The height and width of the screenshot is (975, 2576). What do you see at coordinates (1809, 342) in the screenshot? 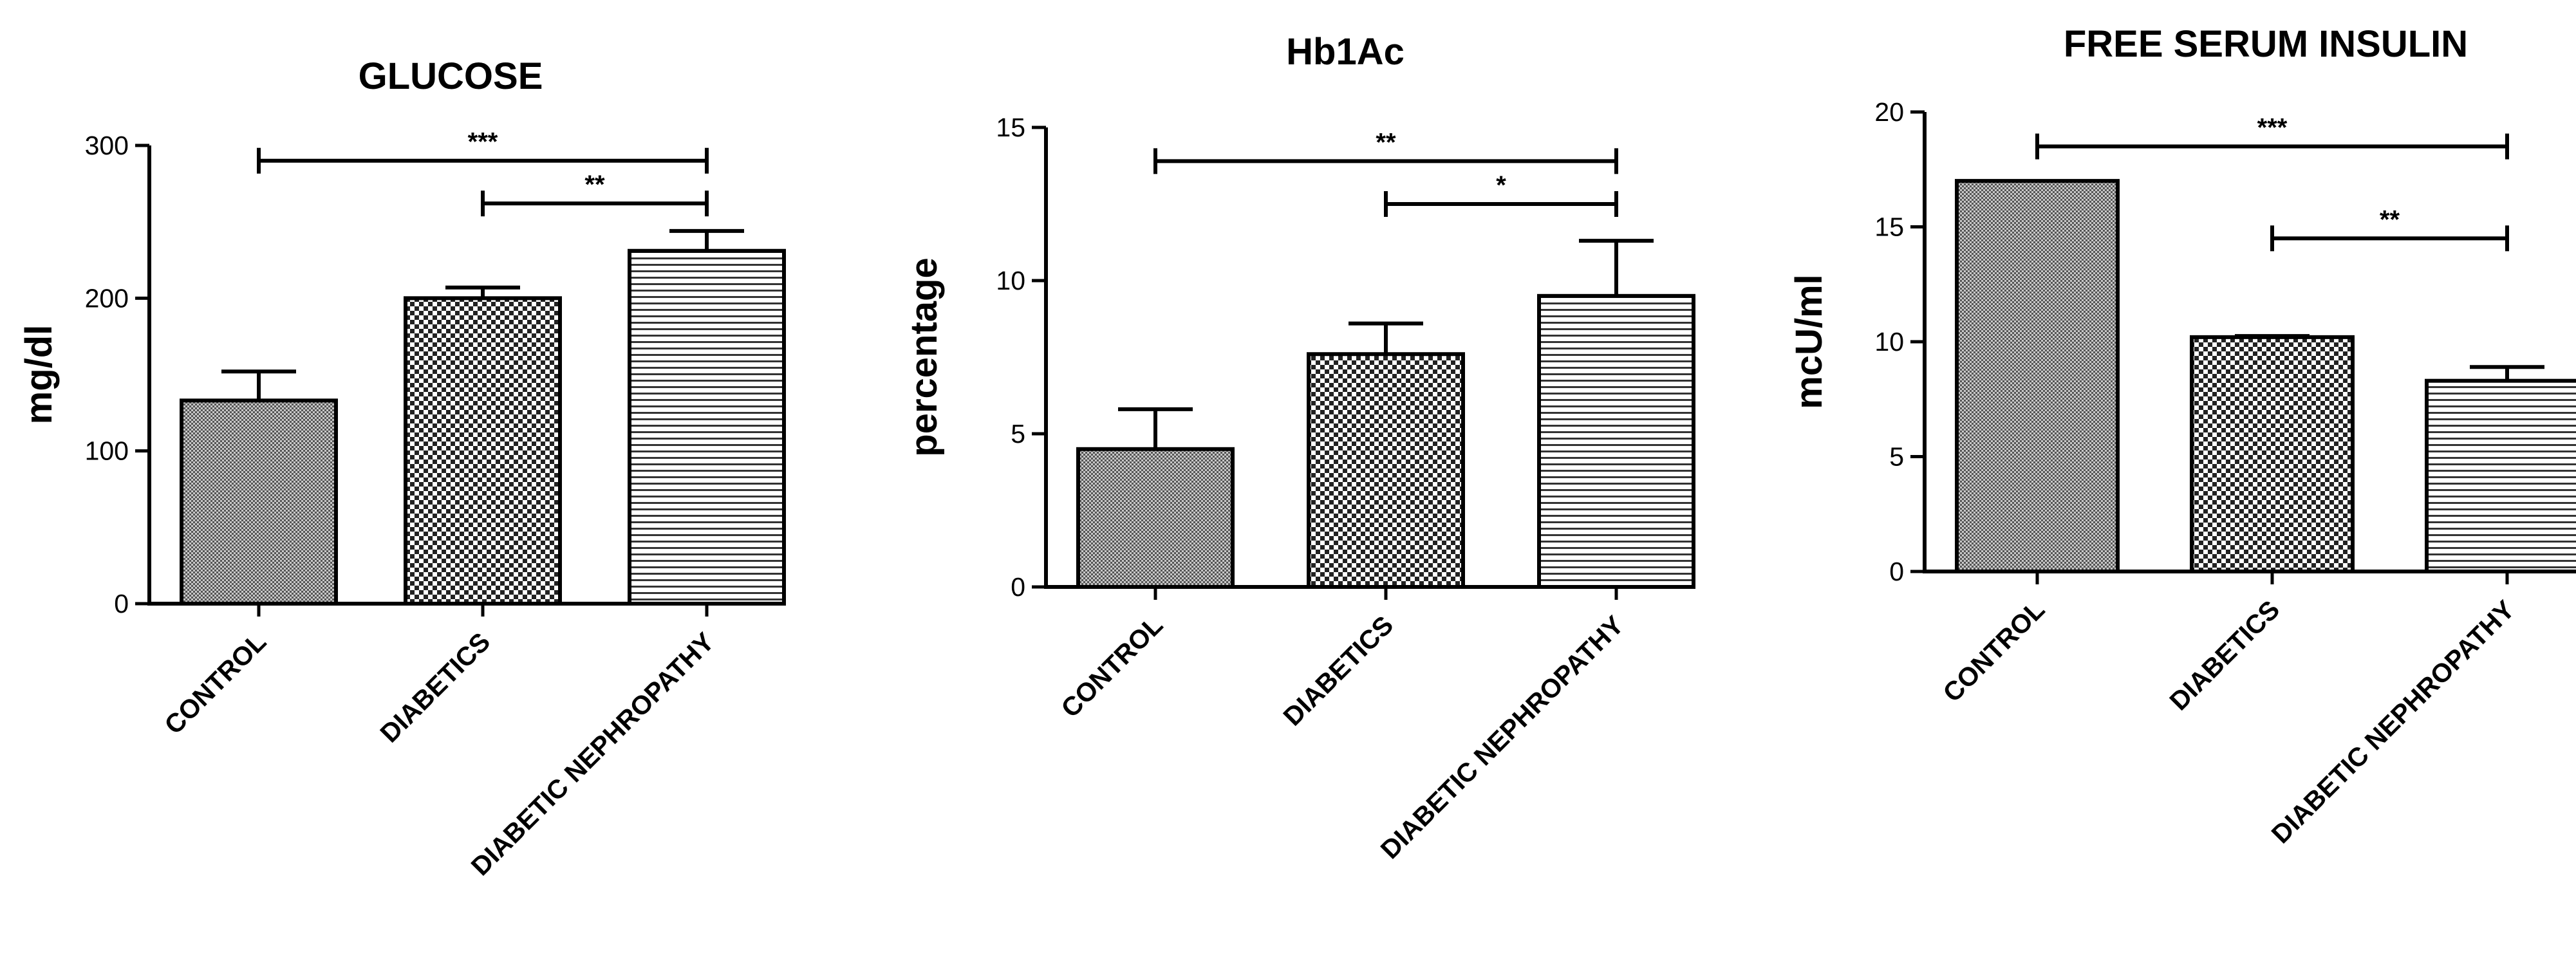
I see `y-axis-label: mcU/ml` at bounding box center [1809, 342].